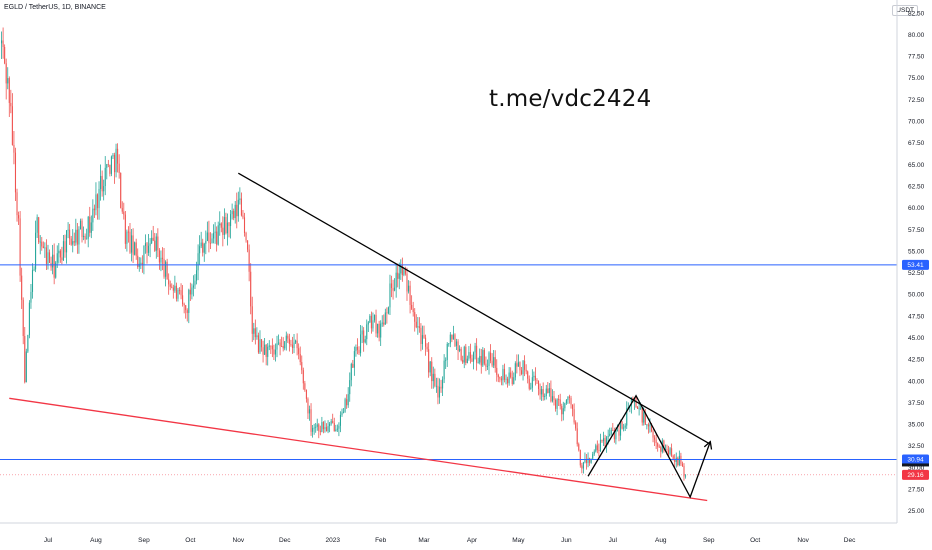 The width and height of the screenshot is (932, 550). What do you see at coordinates (916, 511) in the screenshot?
I see `y-tick-label: 25.00` at bounding box center [916, 511].